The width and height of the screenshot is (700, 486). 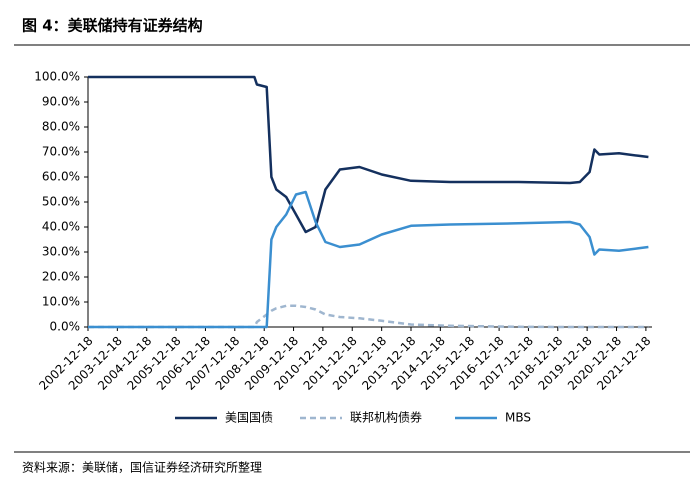 I want to click on y-tick-label: 10.0%, so click(x=61, y=302).